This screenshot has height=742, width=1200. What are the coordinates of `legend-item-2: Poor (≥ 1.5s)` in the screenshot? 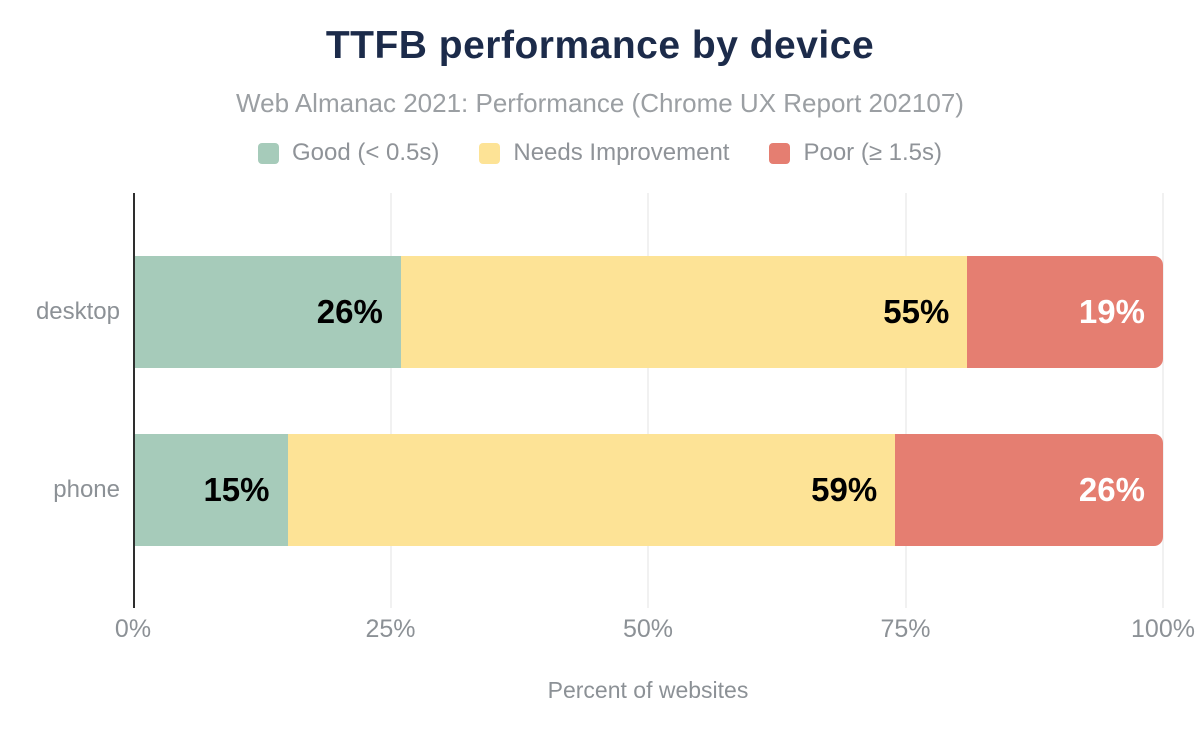 It's located at (855, 153).